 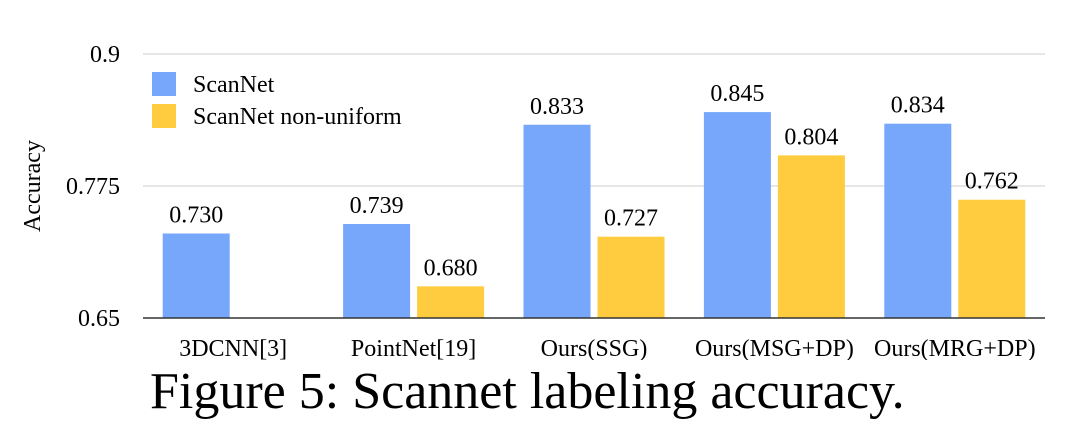 I want to click on x-tick-label: PointNet[19], so click(x=413, y=348).